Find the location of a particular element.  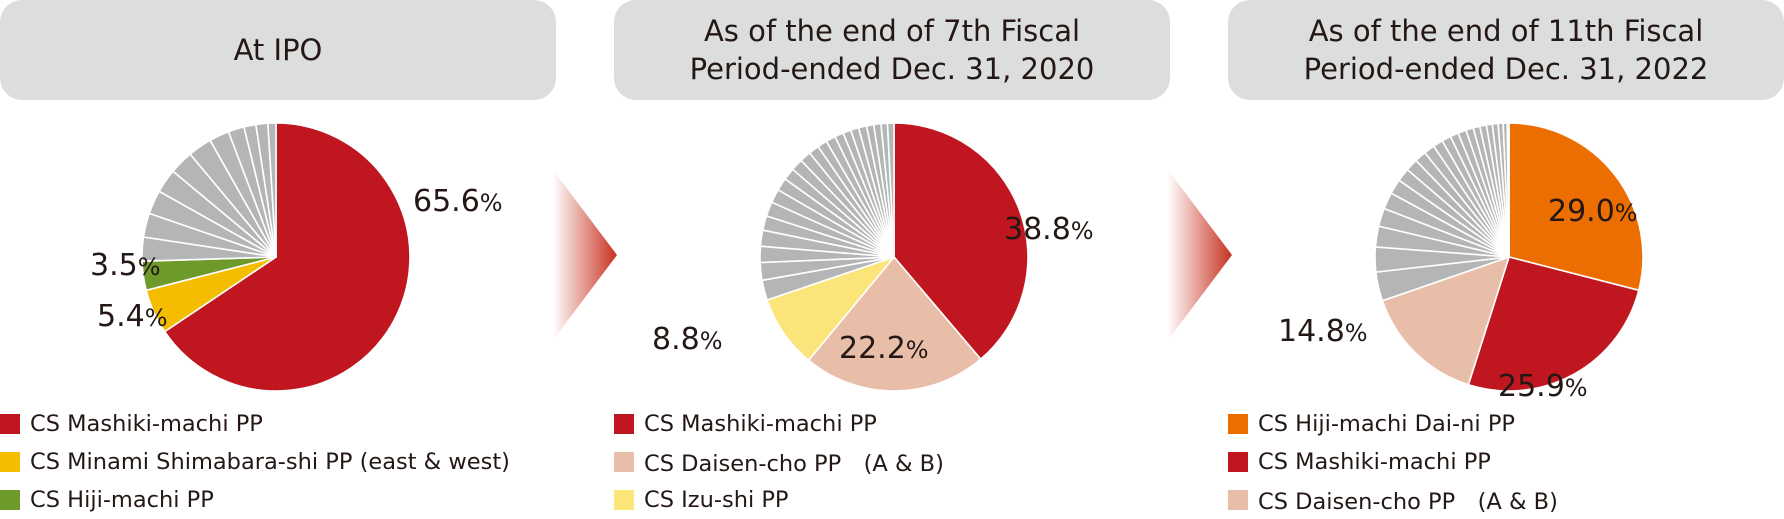

legend-label: CS Izu-shi PP is located at coordinates (716, 500).